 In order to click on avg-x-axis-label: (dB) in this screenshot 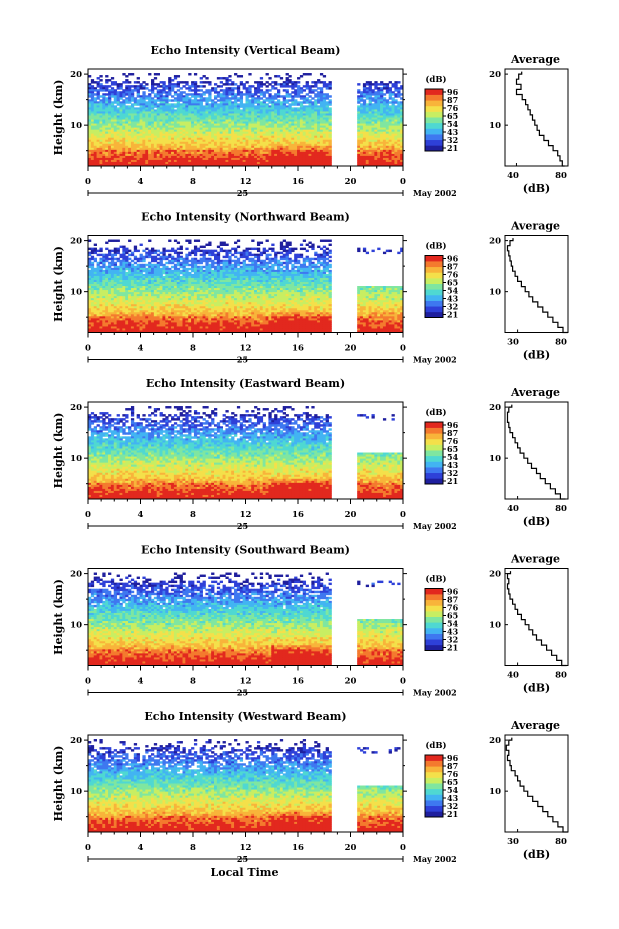, I will do `click(536, 521)`.